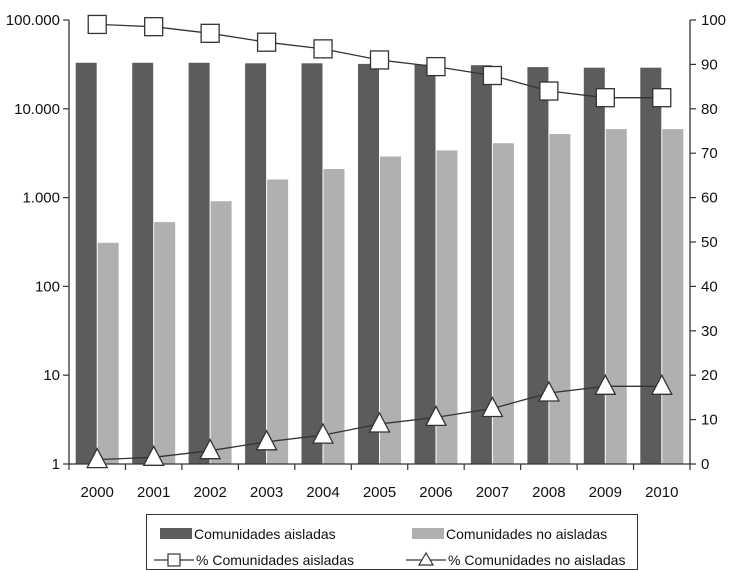 This screenshot has width=731, height=570. Describe the element at coordinates (323, 433) in the screenshot. I see `point-pct-comunidades-no-aisladas-2004` at that location.